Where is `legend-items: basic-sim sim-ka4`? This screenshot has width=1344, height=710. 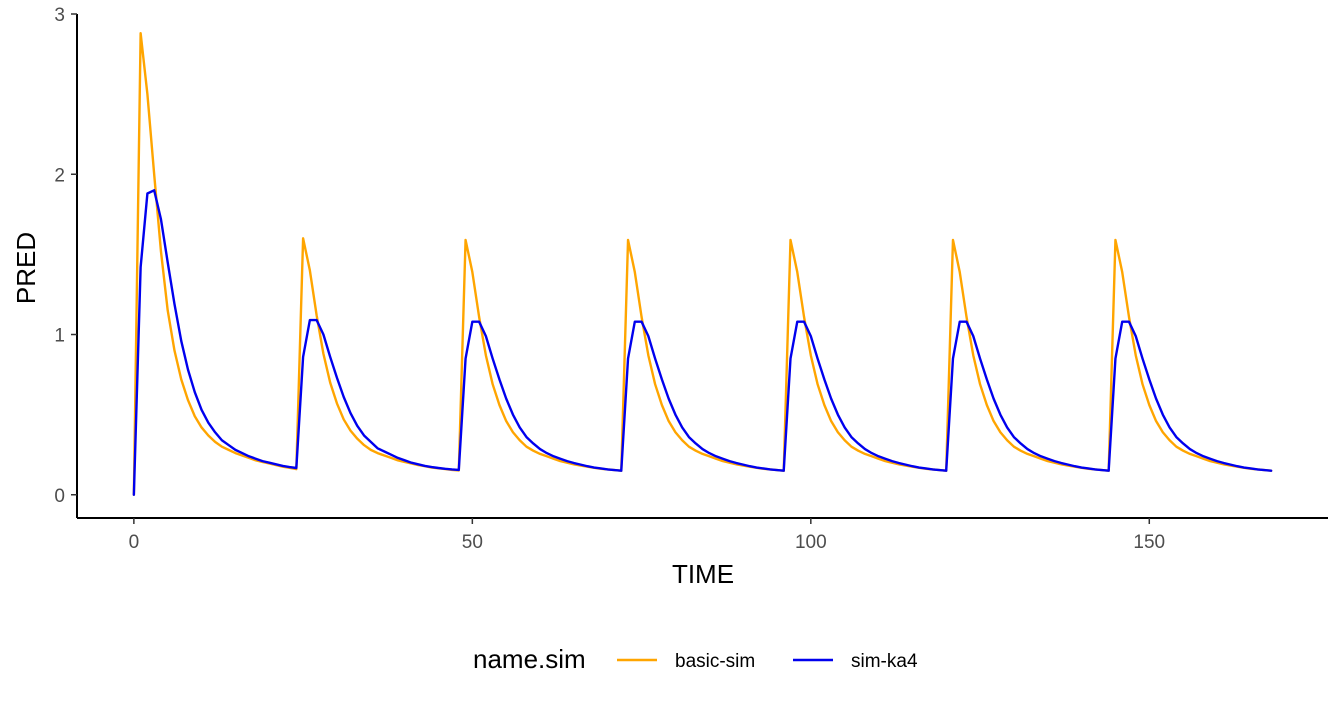
legend-items: basic-sim sim-ka4 is located at coordinates (767, 661).